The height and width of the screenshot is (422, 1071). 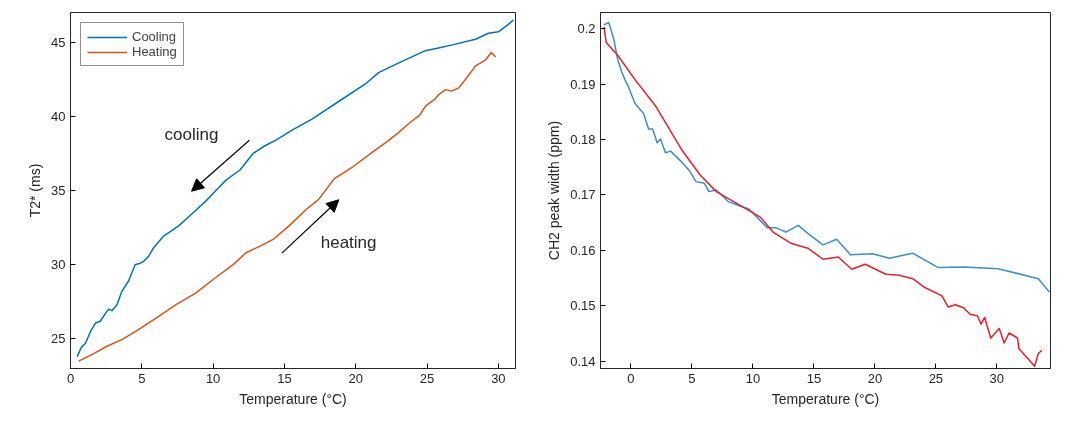 What do you see at coordinates (583, 361) in the screenshot?
I see `y-tick-label: 0.14` at bounding box center [583, 361].